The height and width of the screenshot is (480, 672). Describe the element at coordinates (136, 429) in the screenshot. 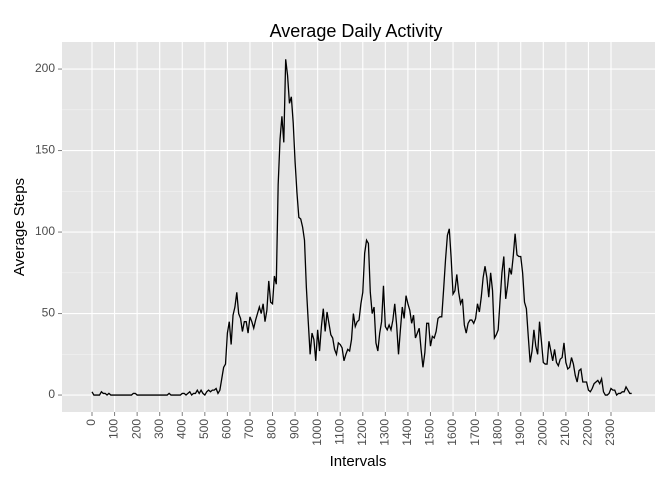

I see `x-tick-label: 200` at that location.